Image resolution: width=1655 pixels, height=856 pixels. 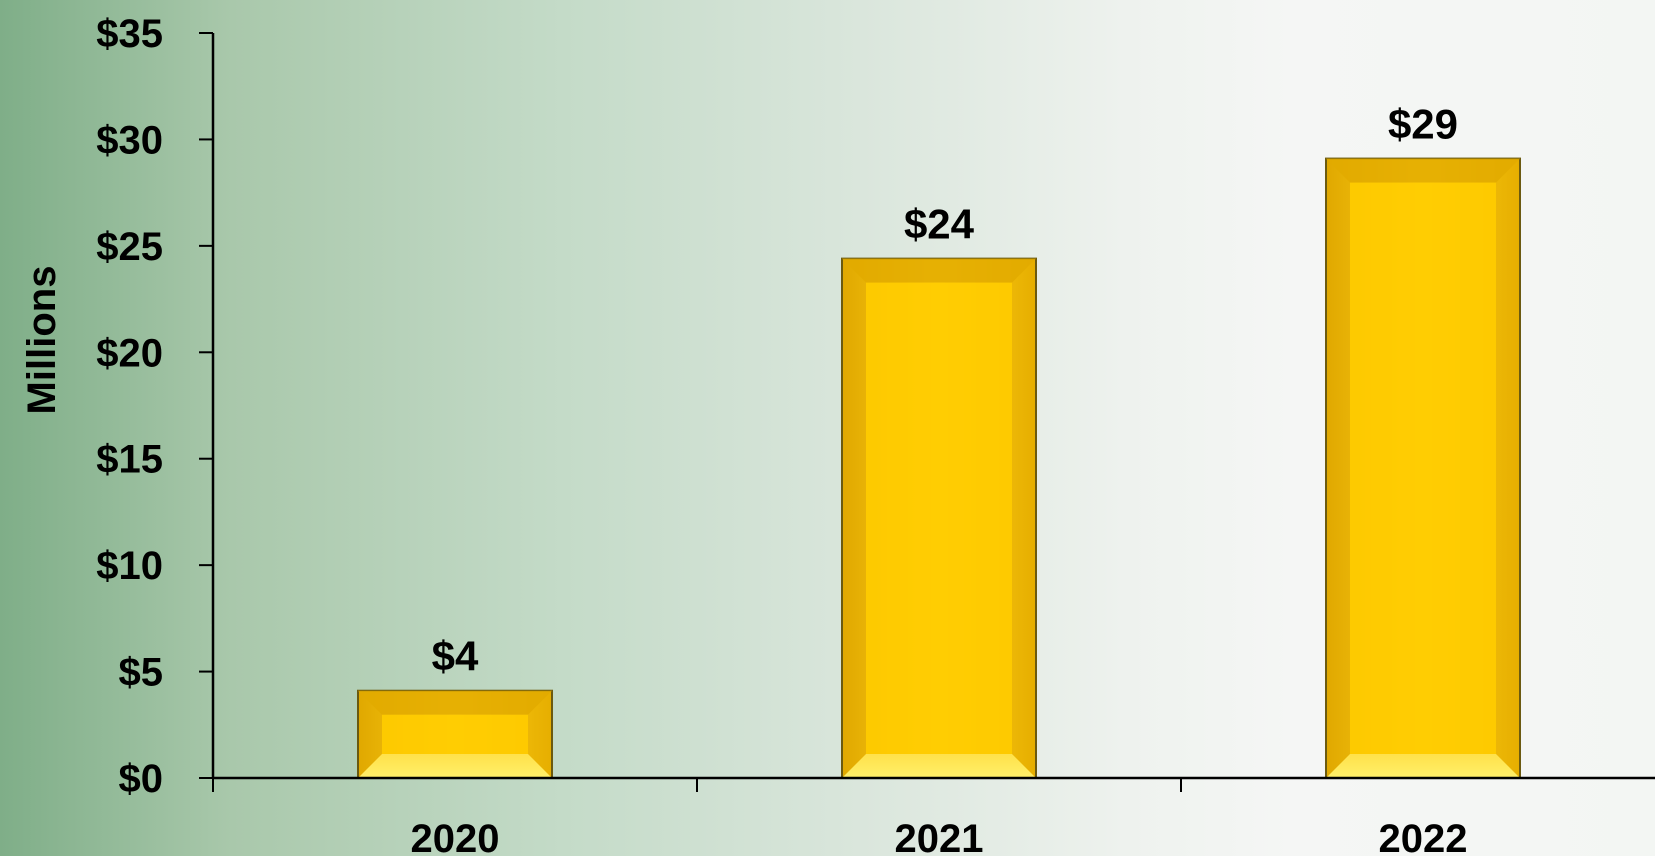 I want to click on data-label: $4, so click(x=455, y=656).